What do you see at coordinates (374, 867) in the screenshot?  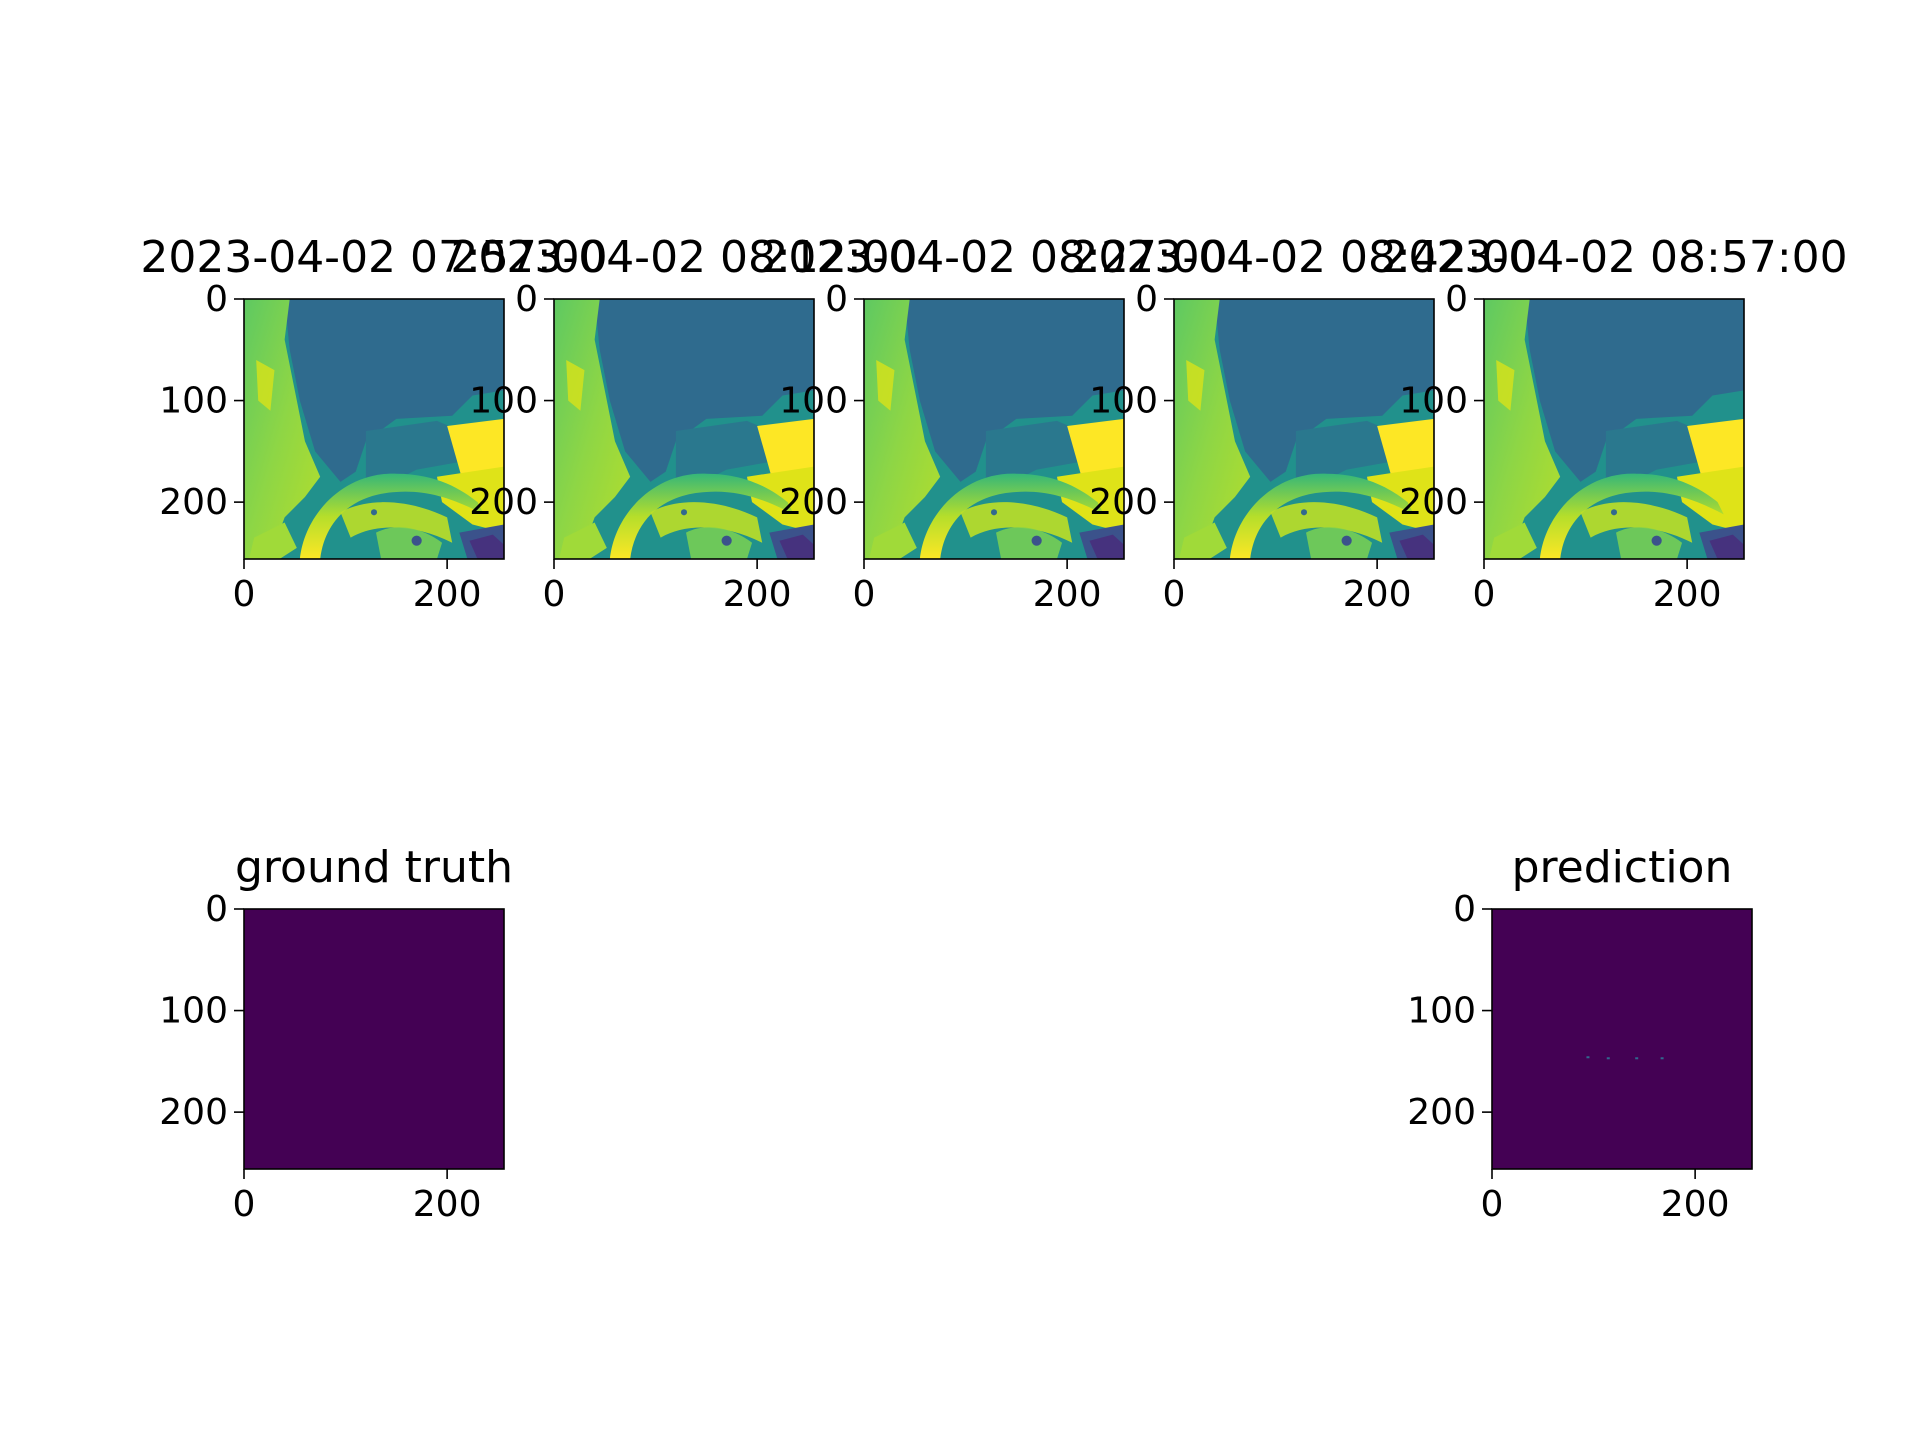 I see `panel-title: ground truth` at bounding box center [374, 867].